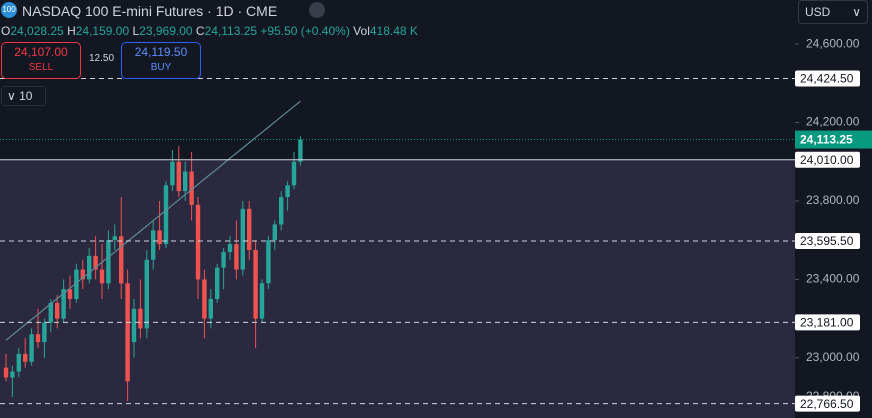  Describe the element at coordinates (150, 11) in the screenshot. I see `symbol-title: NASDAQ 100 E-mini Futures · 1D · CME` at that location.